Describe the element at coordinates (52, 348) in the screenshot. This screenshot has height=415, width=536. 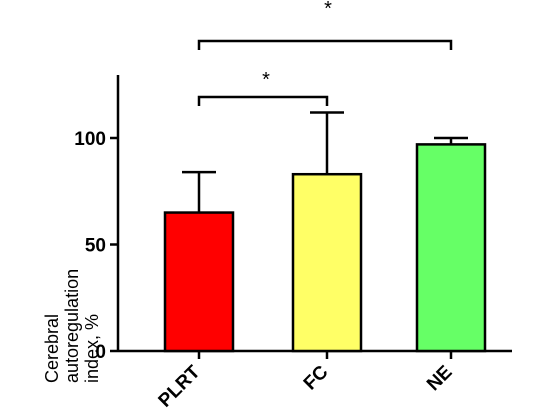
I see `y-axis-label-line-1: Cerebral` at that location.